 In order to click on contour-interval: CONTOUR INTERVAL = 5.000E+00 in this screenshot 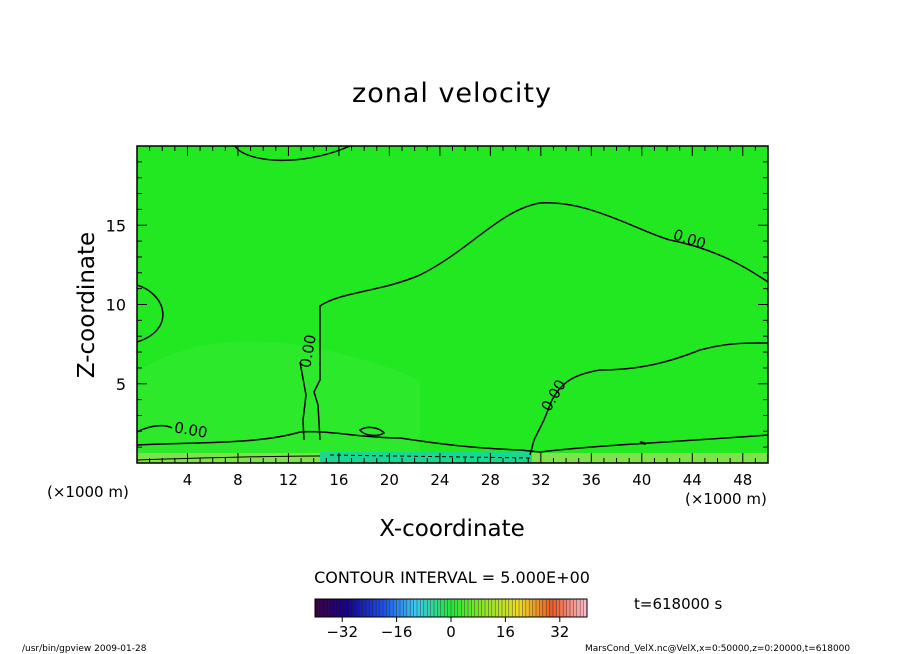, I will do `click(452, 577)`.